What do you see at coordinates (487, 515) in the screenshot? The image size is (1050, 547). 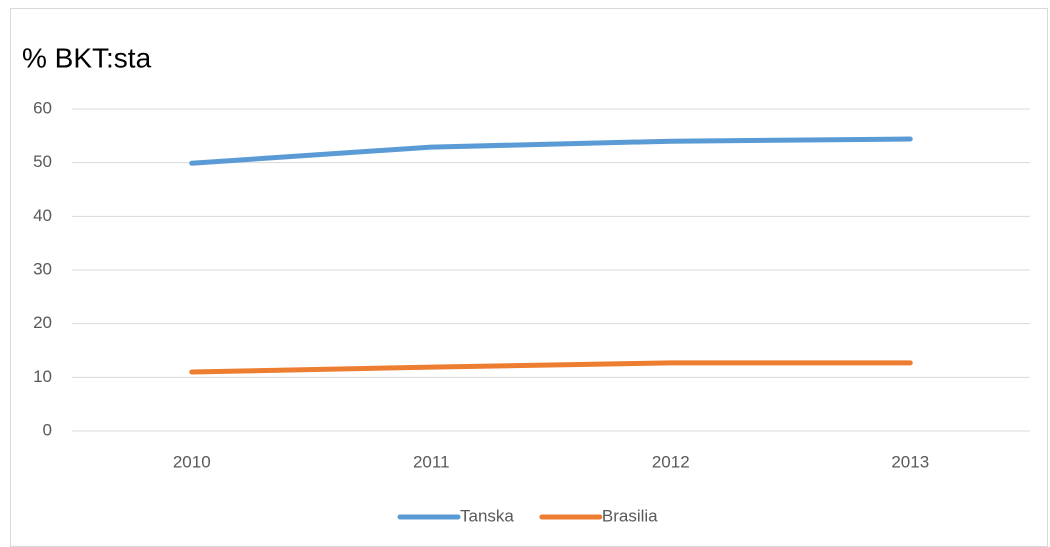 I see `legend-label: Tanska` at bounding box center [487, 515].